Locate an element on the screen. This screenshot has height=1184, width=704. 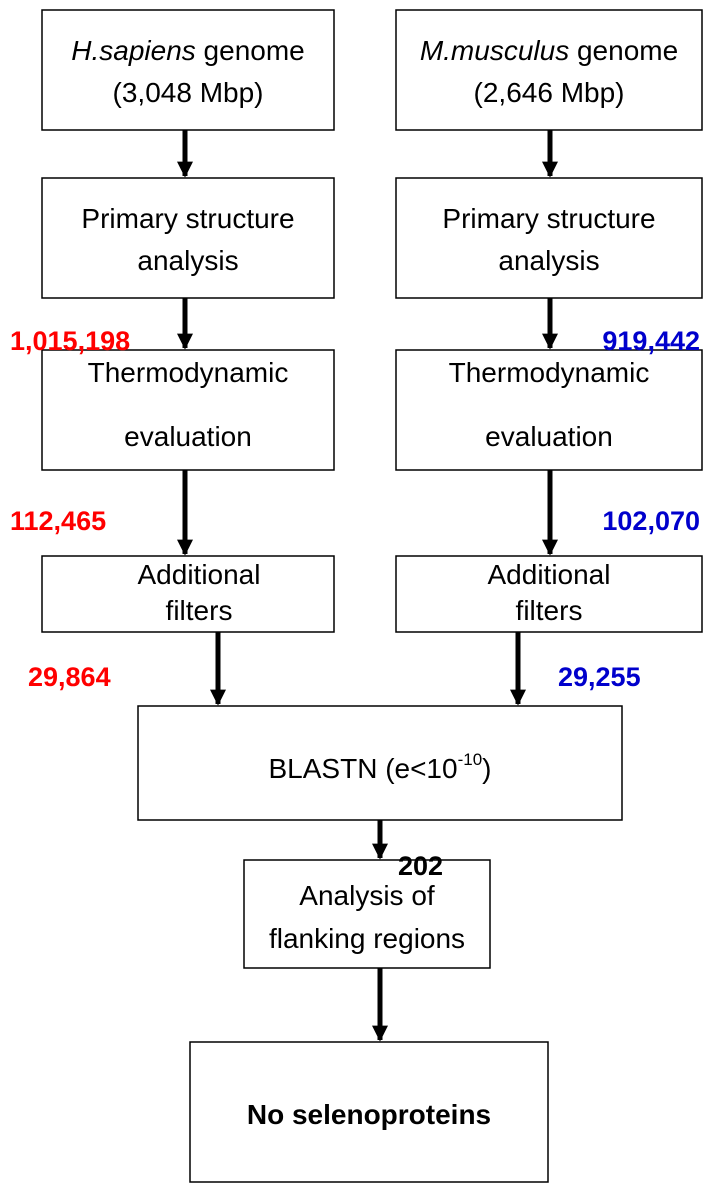
node-label: flanking regions is located at coordinates (367, 938).